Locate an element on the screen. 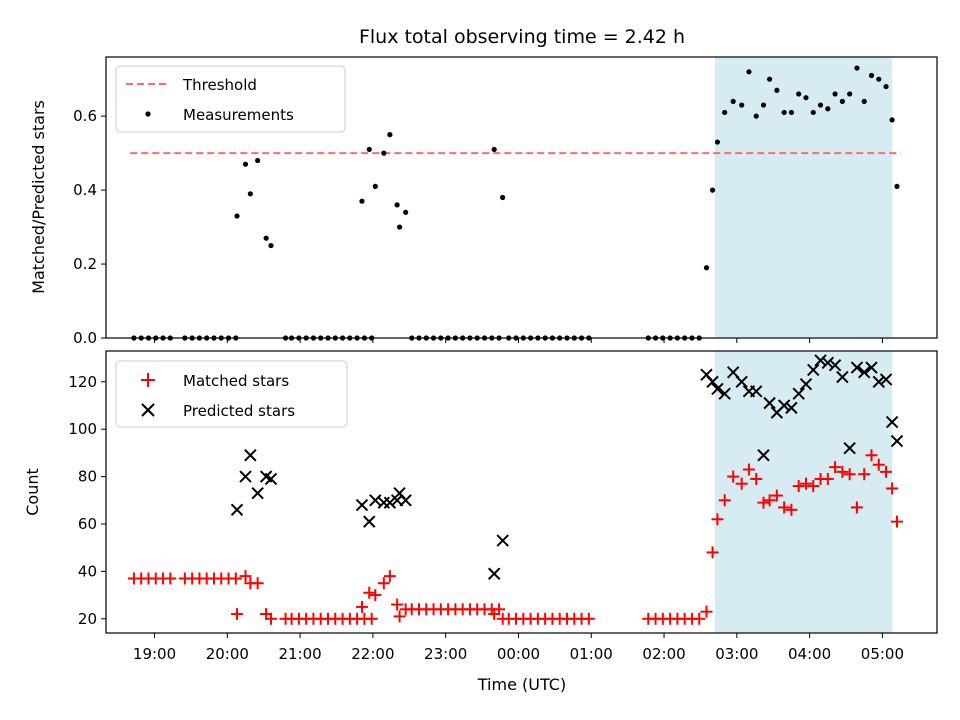  x-tick-label: 05:00 is located at coordinates (882, 654).